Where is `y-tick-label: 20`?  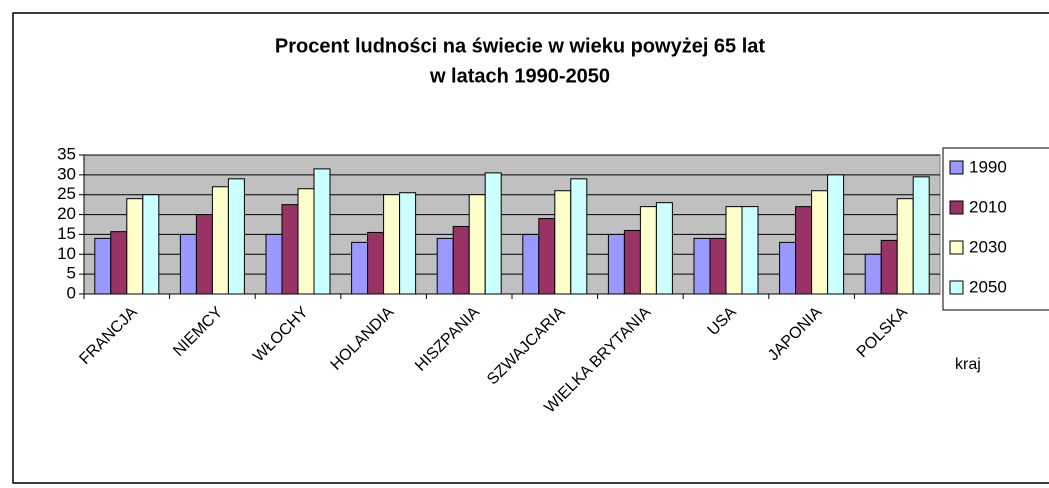
y-tick-label: 20 is located at coordinates (66, 213).